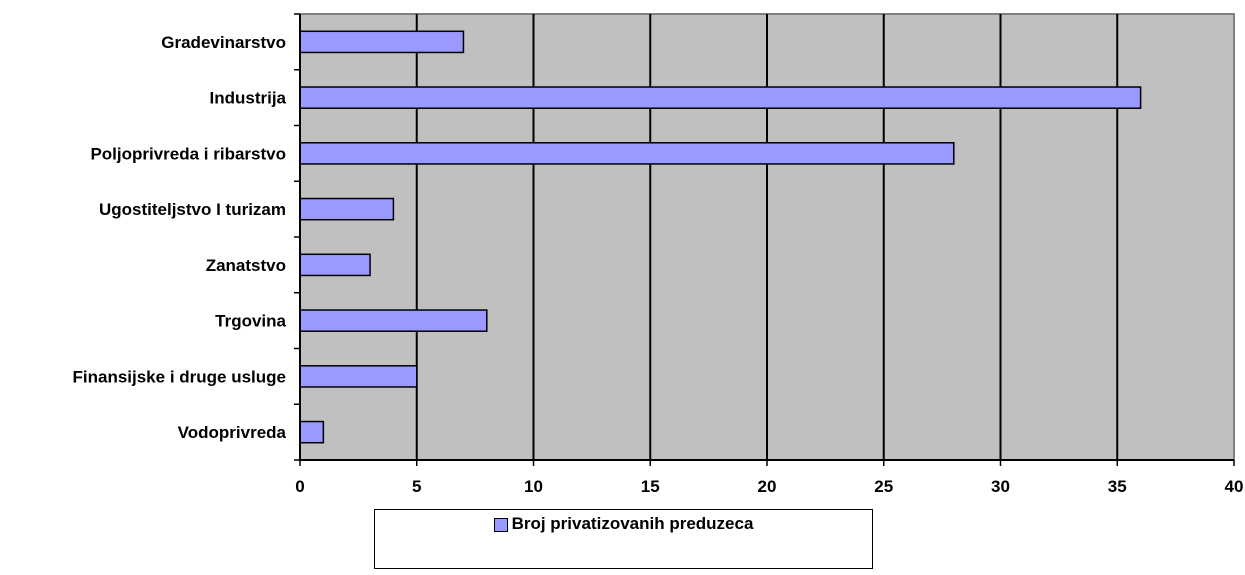 Image resolution: width=1245 pixels, height=575 pixels. Describe the element at coordinates (650, 486) in the screenshot. I see `x-tick-label: 15` at that location.